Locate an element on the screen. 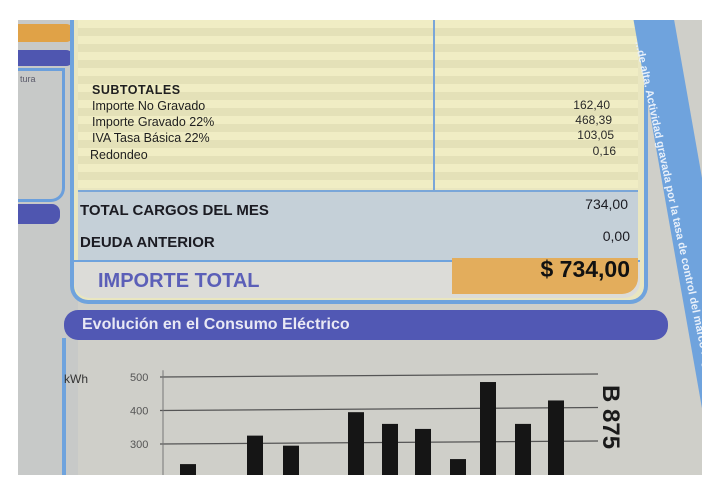  column-divider is located at coordinates (434, 140).